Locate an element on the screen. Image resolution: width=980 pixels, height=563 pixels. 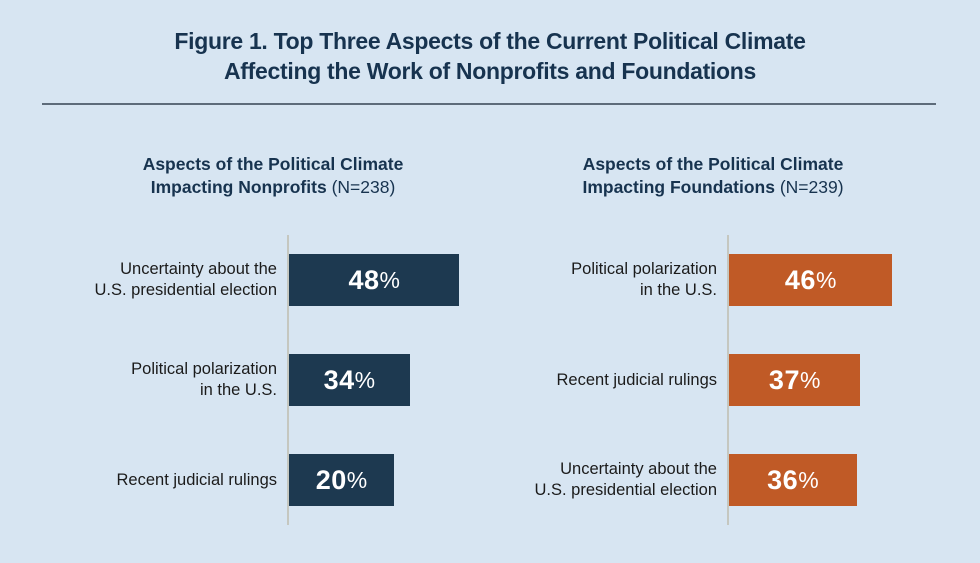
bar-nonprofits-judicial: 20% is located at coordinates (341, 480).